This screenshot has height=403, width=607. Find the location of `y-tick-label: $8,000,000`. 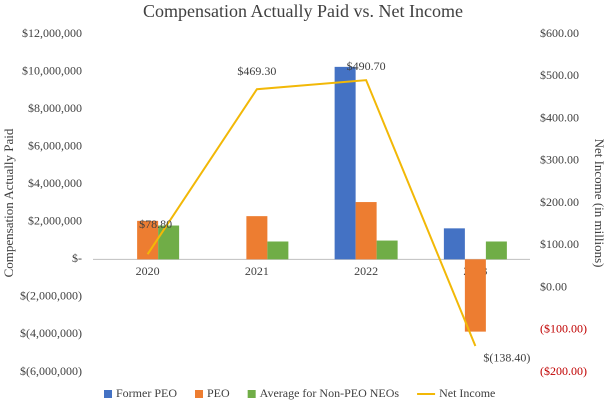

y-tick-label: $8,000,000 is located at coordinates (55, 108).